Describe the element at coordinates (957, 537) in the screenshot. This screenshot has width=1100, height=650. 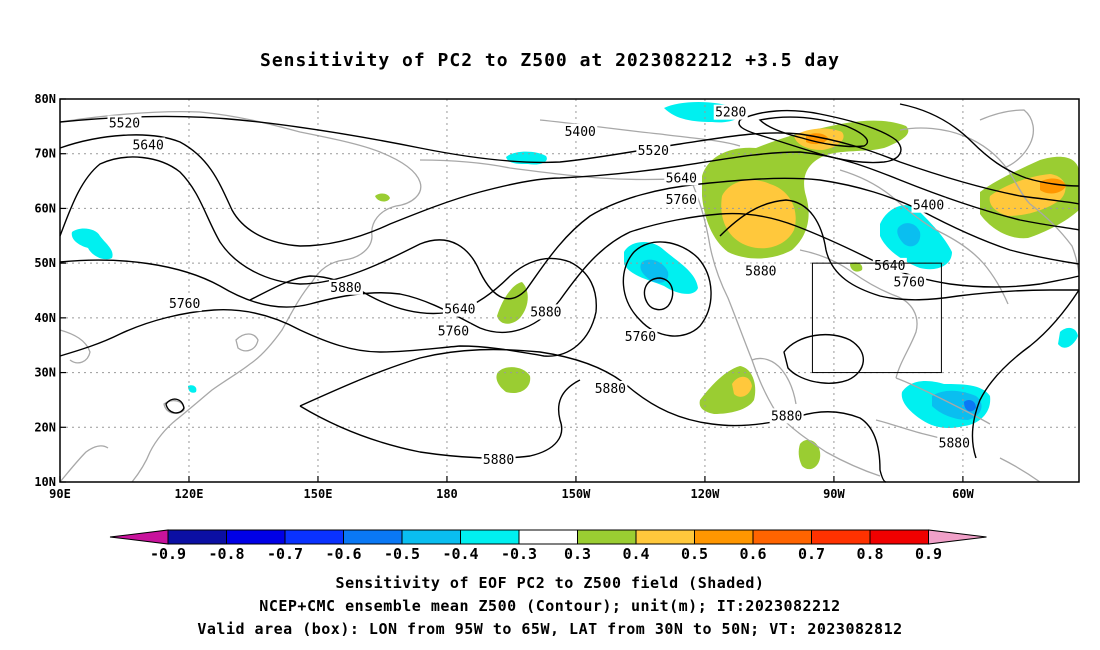
I see `colorbar-right-arrow` at that location.